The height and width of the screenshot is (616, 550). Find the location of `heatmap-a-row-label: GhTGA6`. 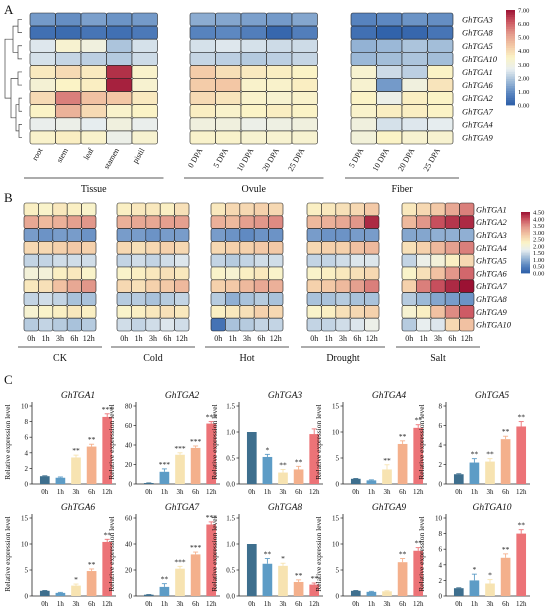

heatmap-a-row-label: GhTGA6 is located at coordinates (477, 85).